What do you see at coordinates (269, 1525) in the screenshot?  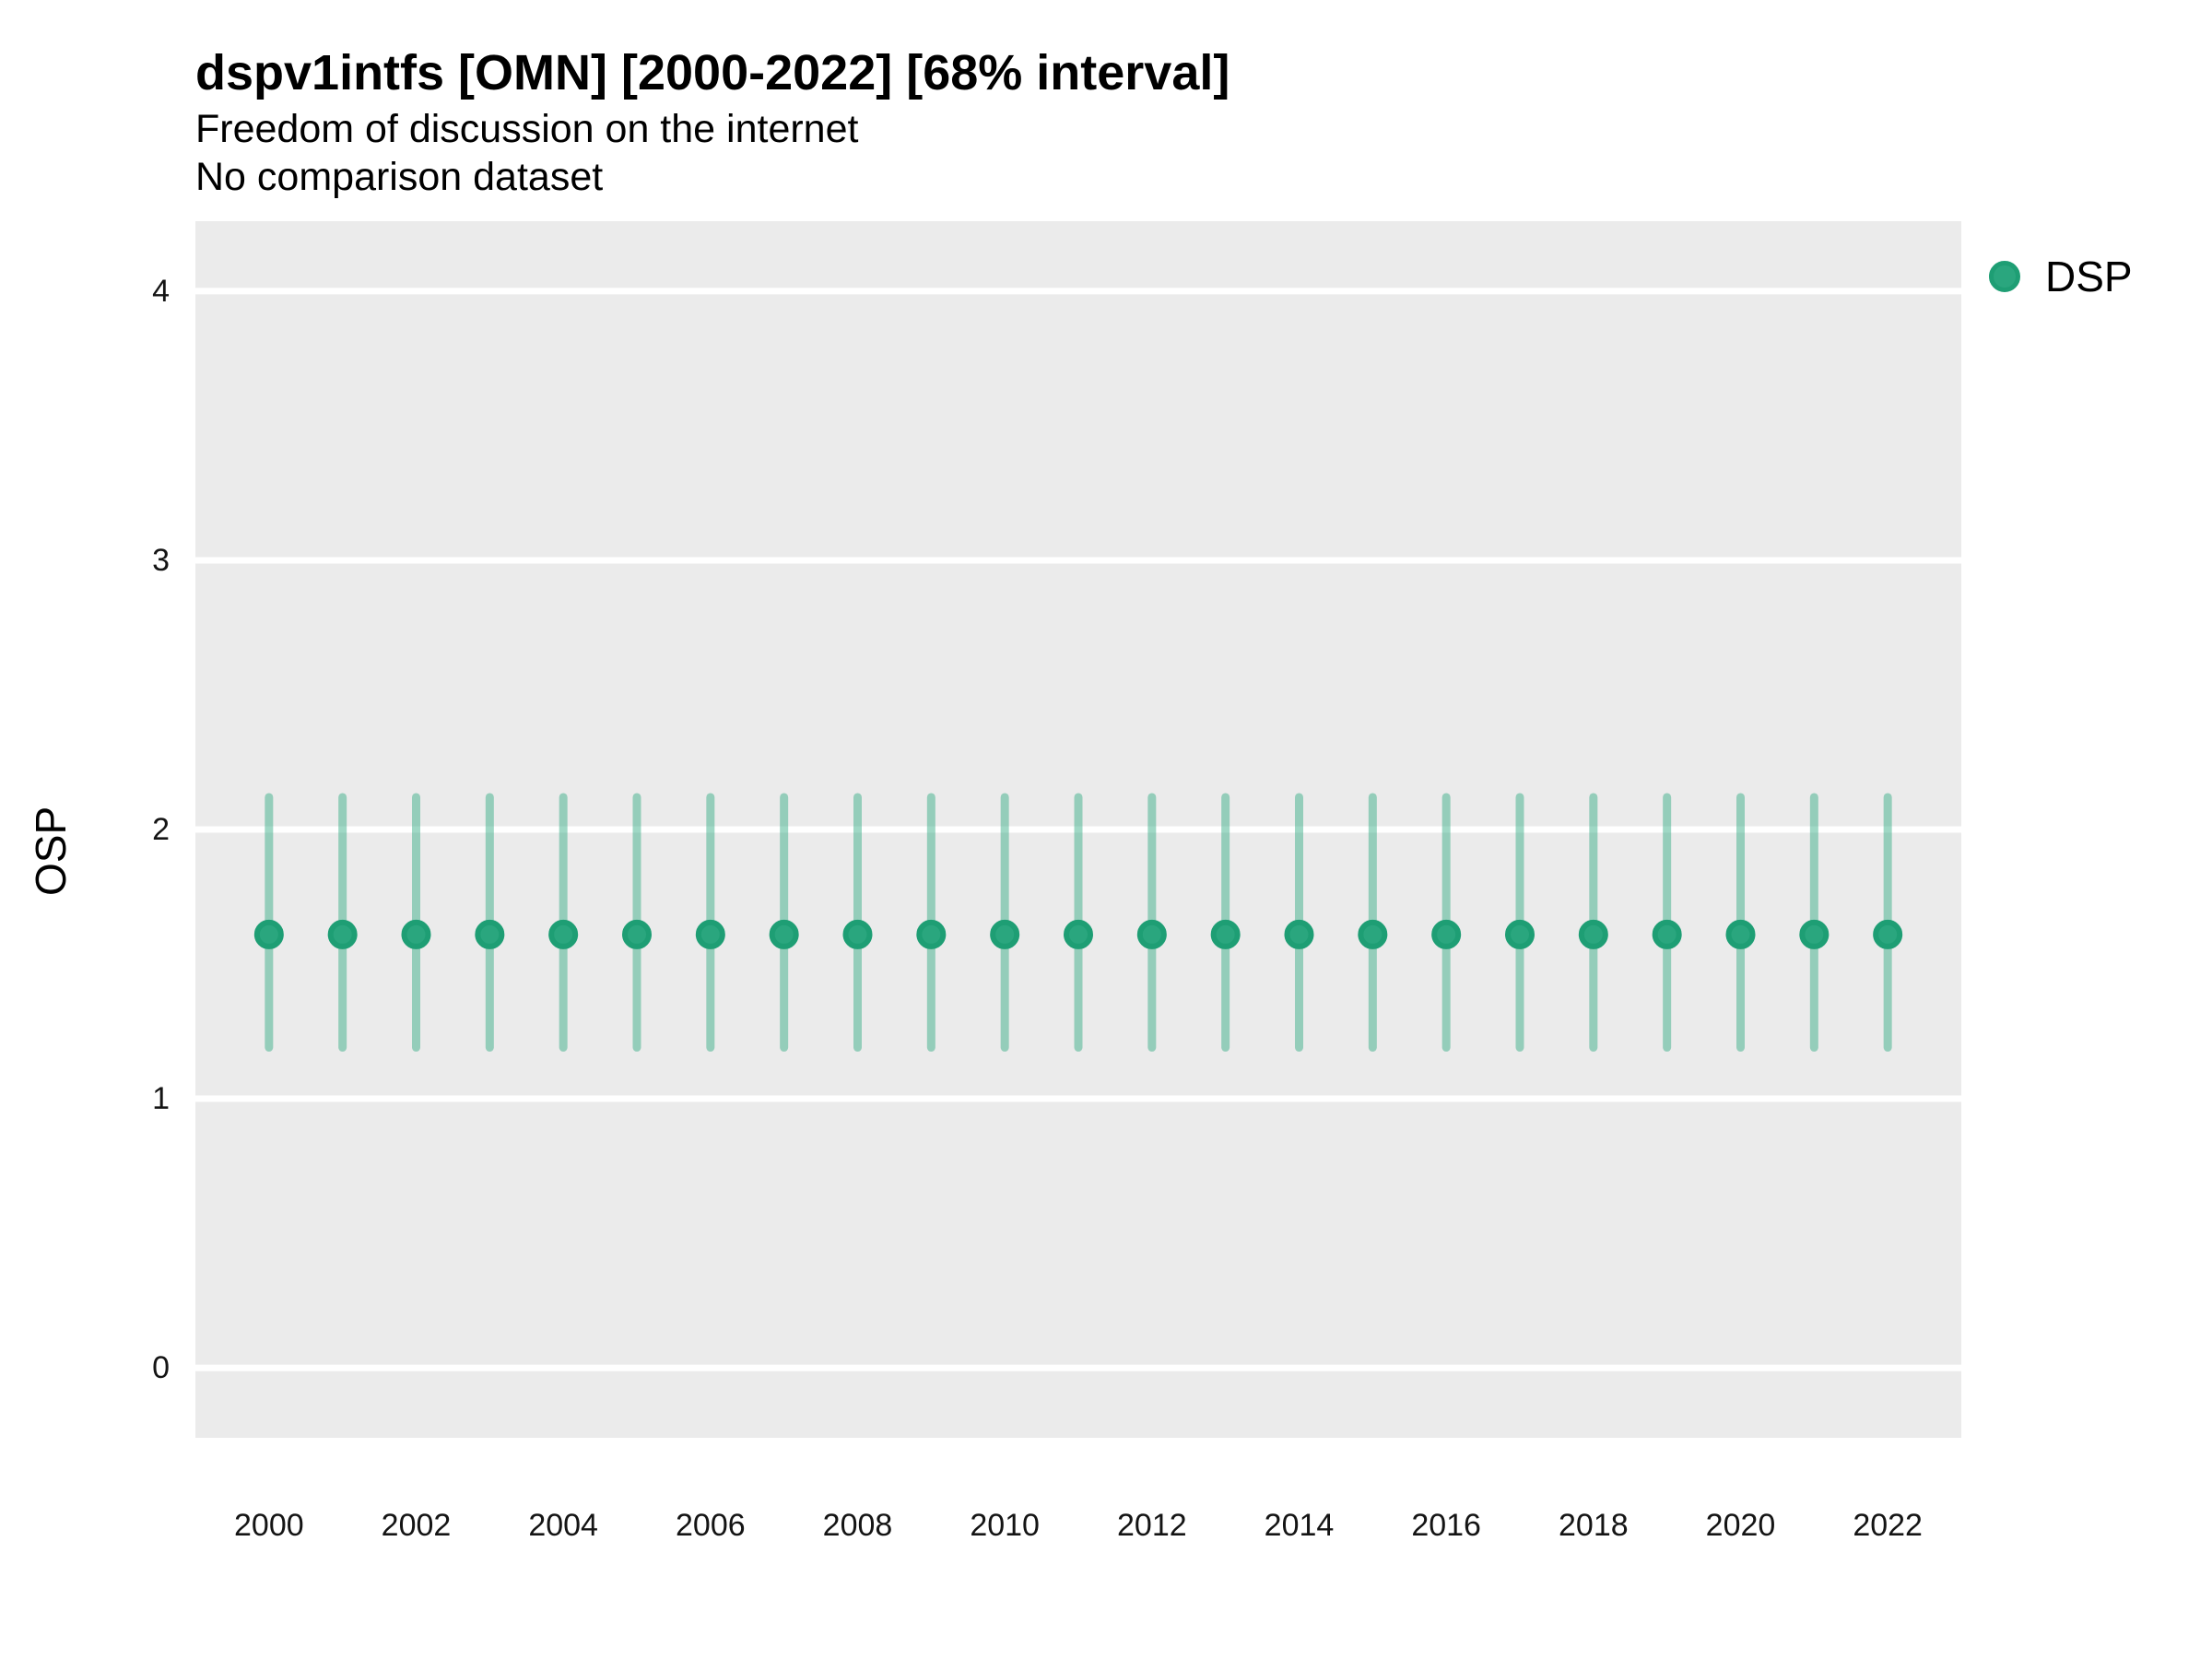 I see `x-tick-label-2000: 2000` at bounding box center [269, 1525].